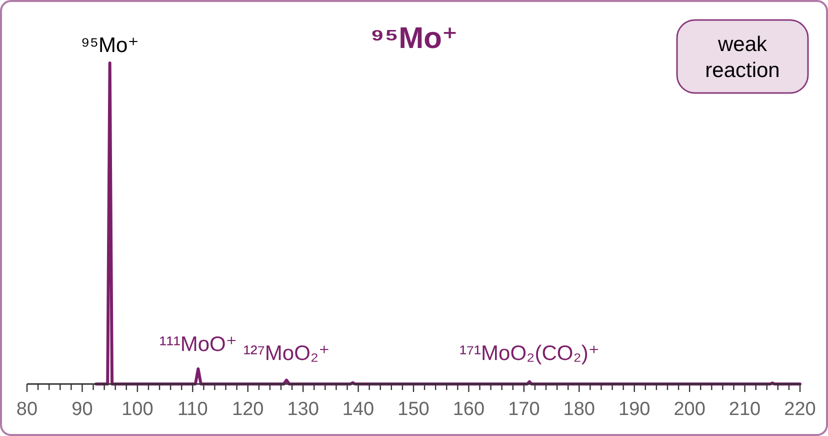  Describe the element at coordinates (414, 409) in the screenshot. I see `x-tick-label: 150` at that location.